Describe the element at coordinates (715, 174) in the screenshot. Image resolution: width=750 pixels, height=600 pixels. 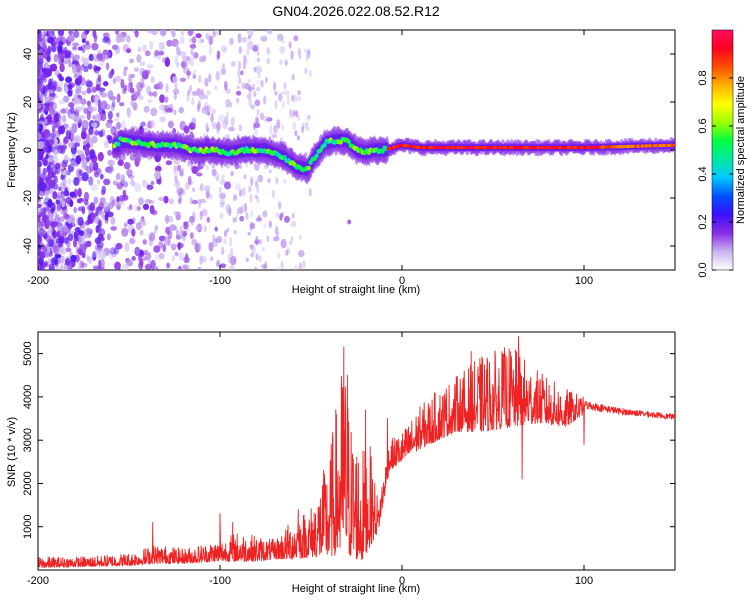
I see `colorbar-ticks: 0.0 0.2 0.4 0.6 0.8` at that location.